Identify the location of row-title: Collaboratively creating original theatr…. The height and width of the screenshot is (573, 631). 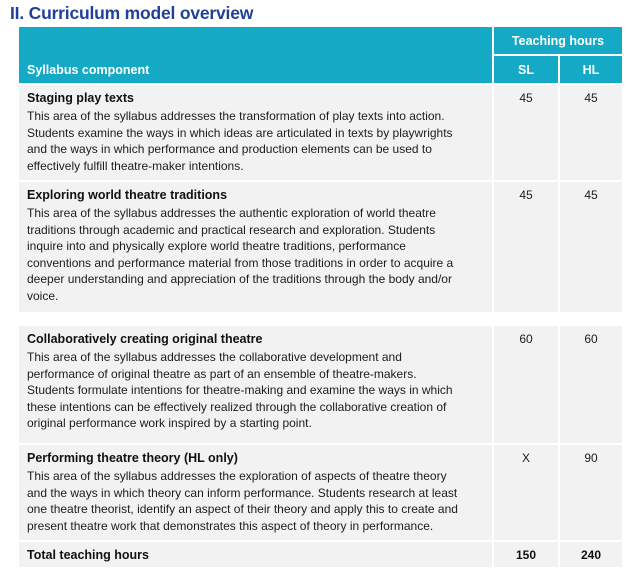
(145, 339).